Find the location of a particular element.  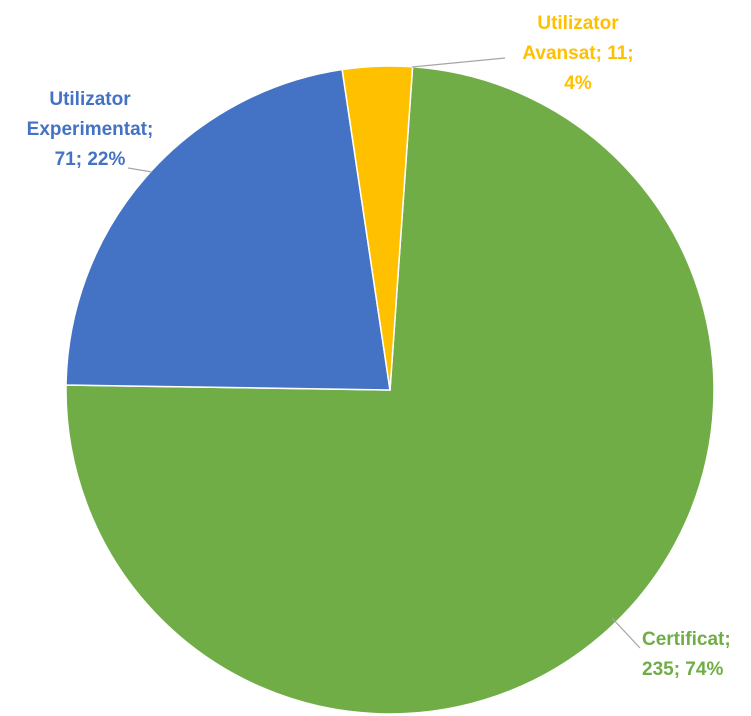

data-label: 235; 74% is located at coordinates (682, 669).